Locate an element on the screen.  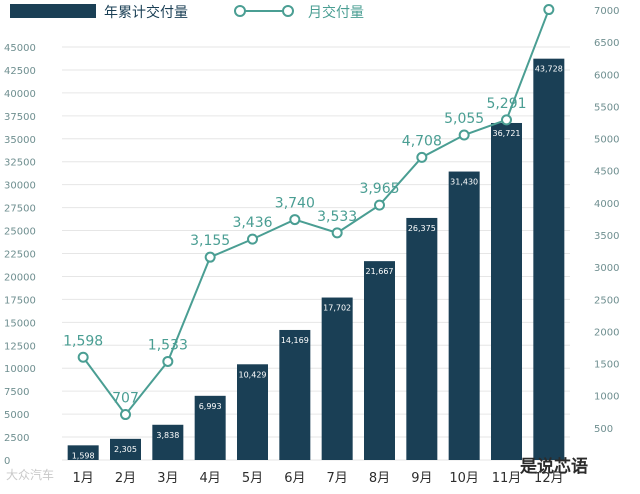
line-value-label: 3,436 is located at coordinates (252, 223).